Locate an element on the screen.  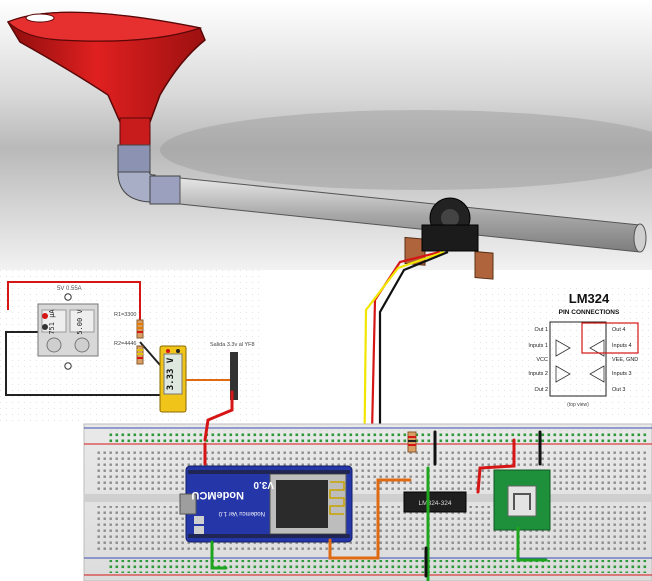
resistor-r2-label: R2=4446 is located at coordinates (125, 344).